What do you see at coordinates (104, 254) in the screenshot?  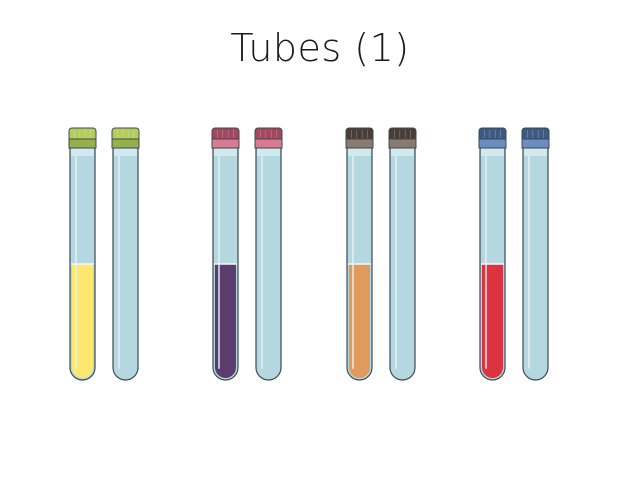 I see `green-cap-pair` at bounding box center [104, 254].